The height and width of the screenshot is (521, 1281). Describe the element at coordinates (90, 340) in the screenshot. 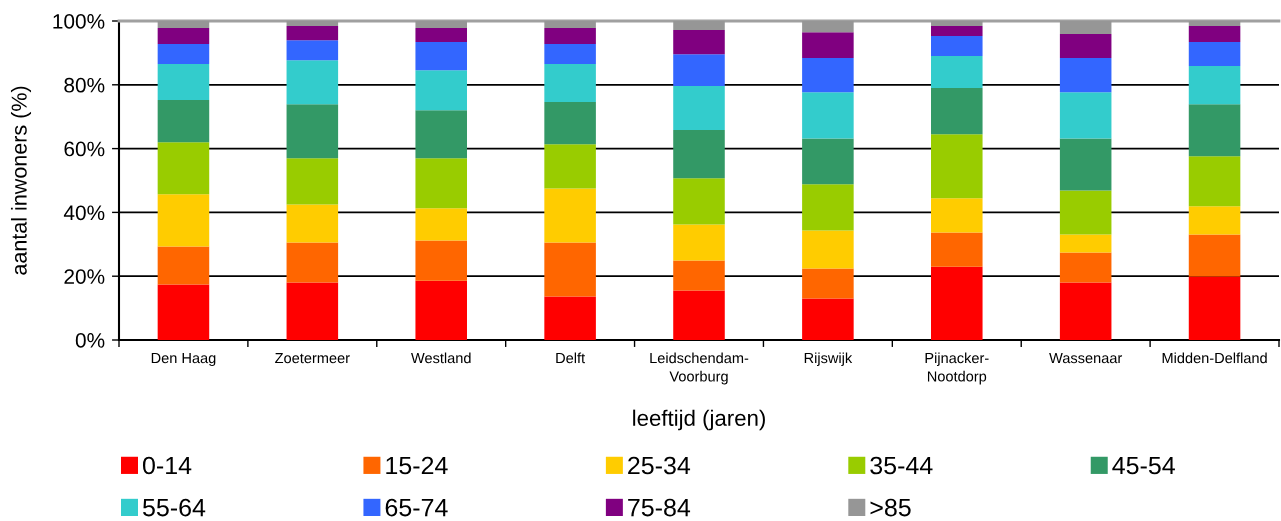

I see `y-tick-label: 0%` at that location.